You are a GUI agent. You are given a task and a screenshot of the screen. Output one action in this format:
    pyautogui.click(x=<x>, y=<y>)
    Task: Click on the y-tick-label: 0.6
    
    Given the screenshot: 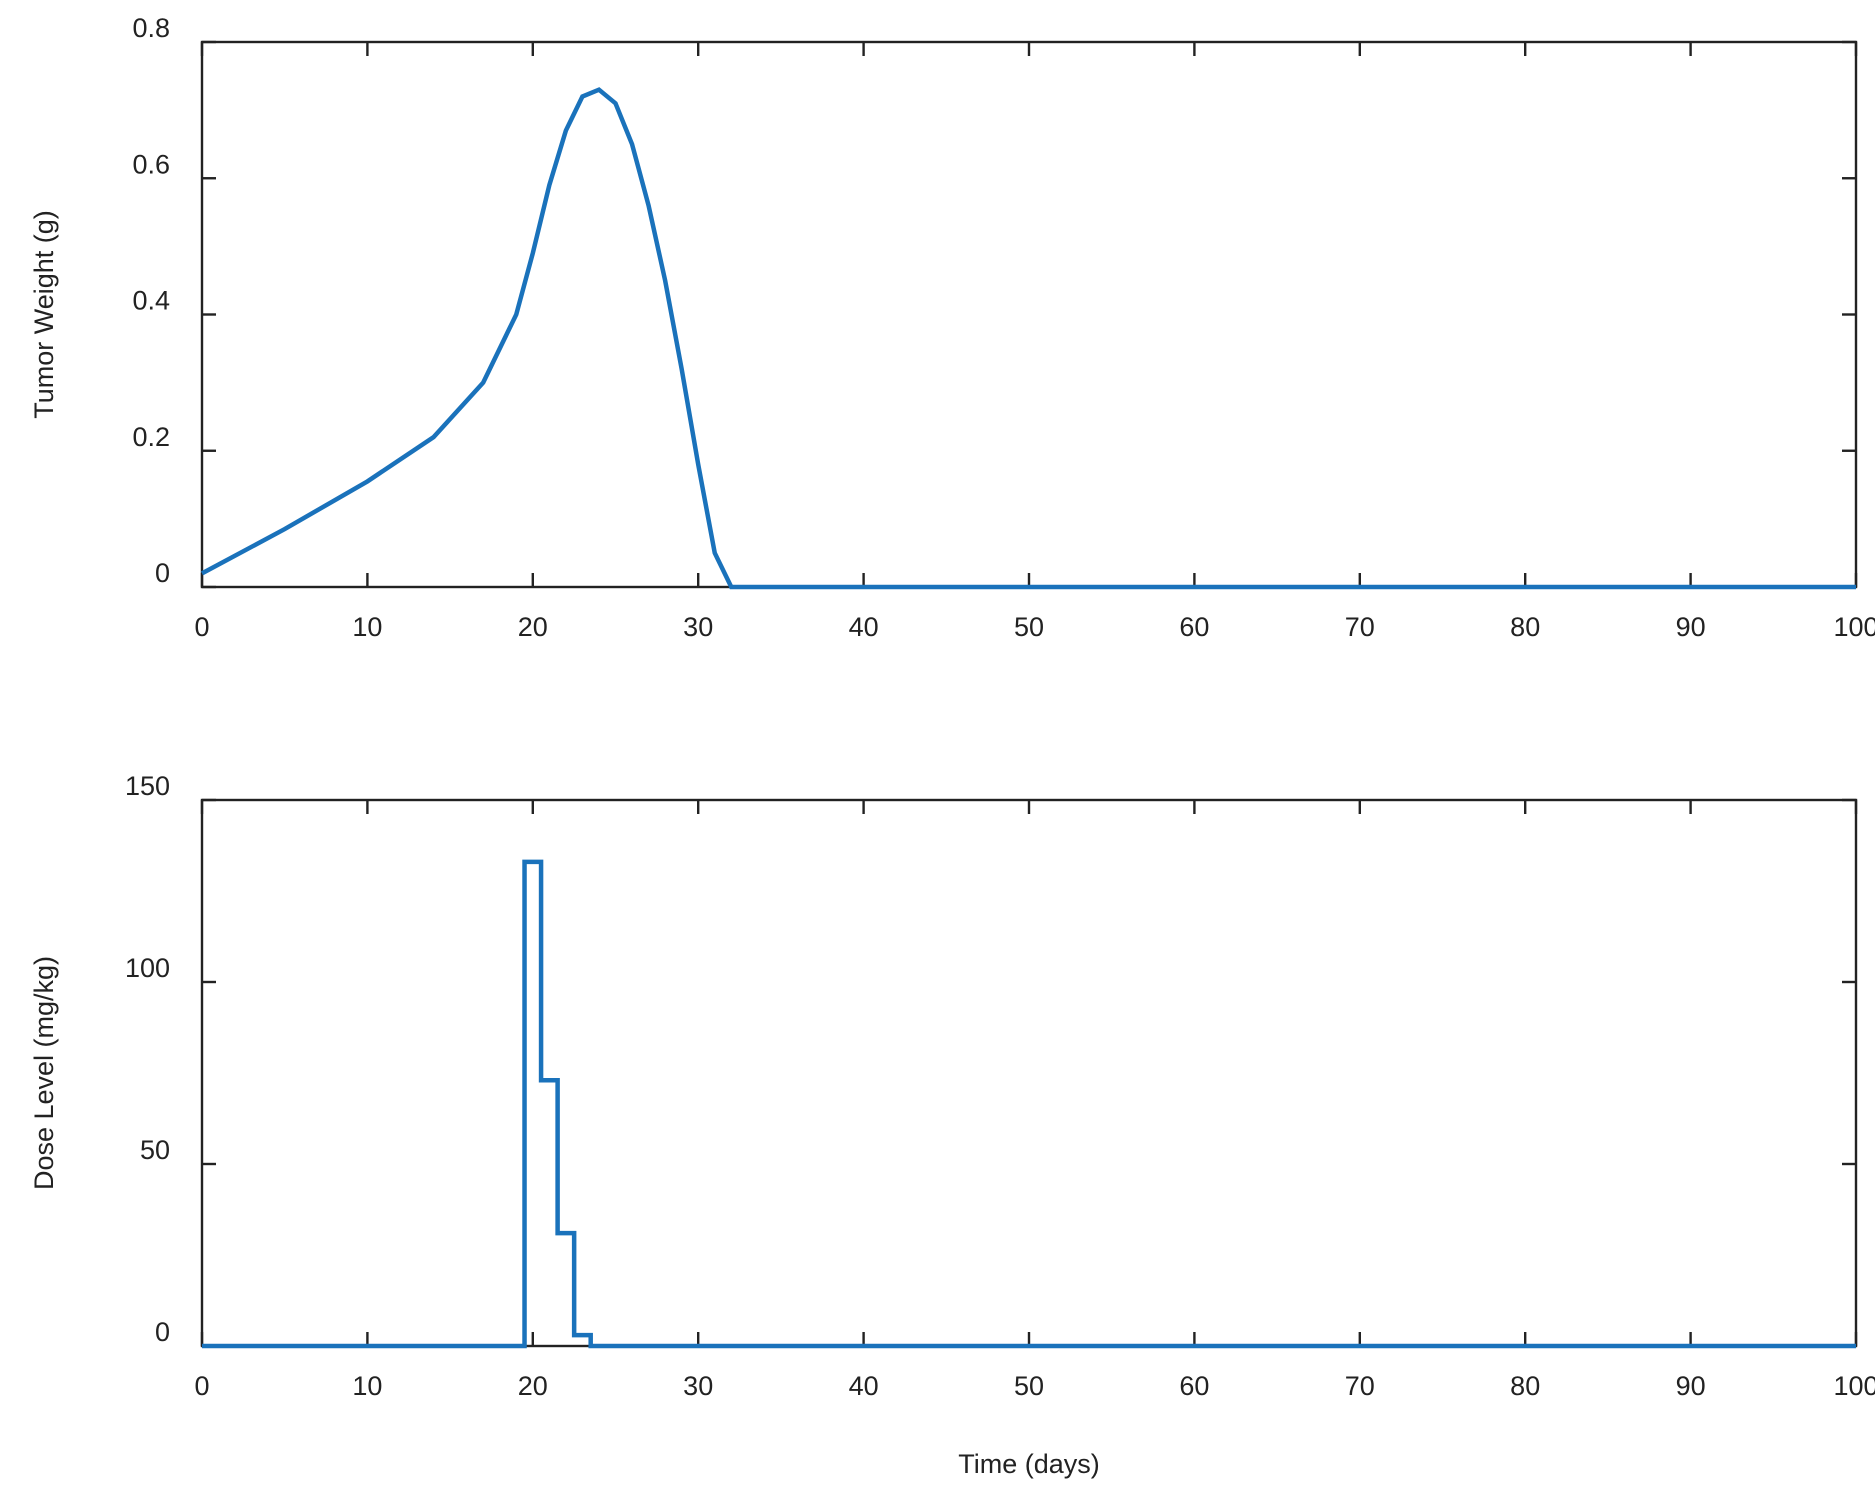 What is the action you would take?
    pyautogui.click(x=151, y=164)
    